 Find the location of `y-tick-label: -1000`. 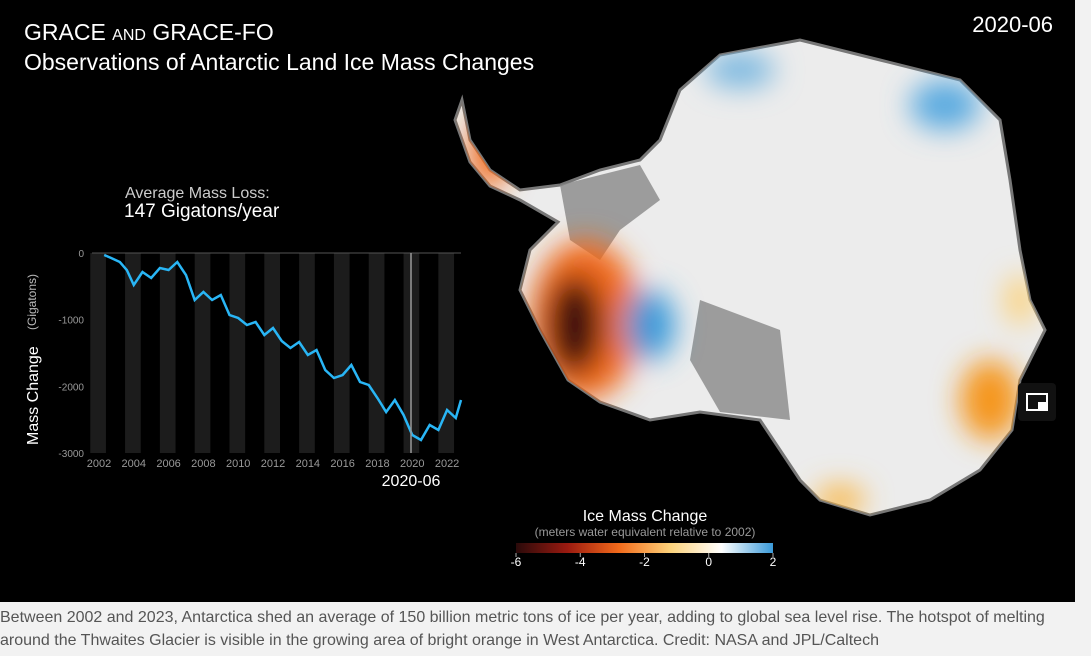

y-tick-label: -1000 is located at coordinates (71, 321).